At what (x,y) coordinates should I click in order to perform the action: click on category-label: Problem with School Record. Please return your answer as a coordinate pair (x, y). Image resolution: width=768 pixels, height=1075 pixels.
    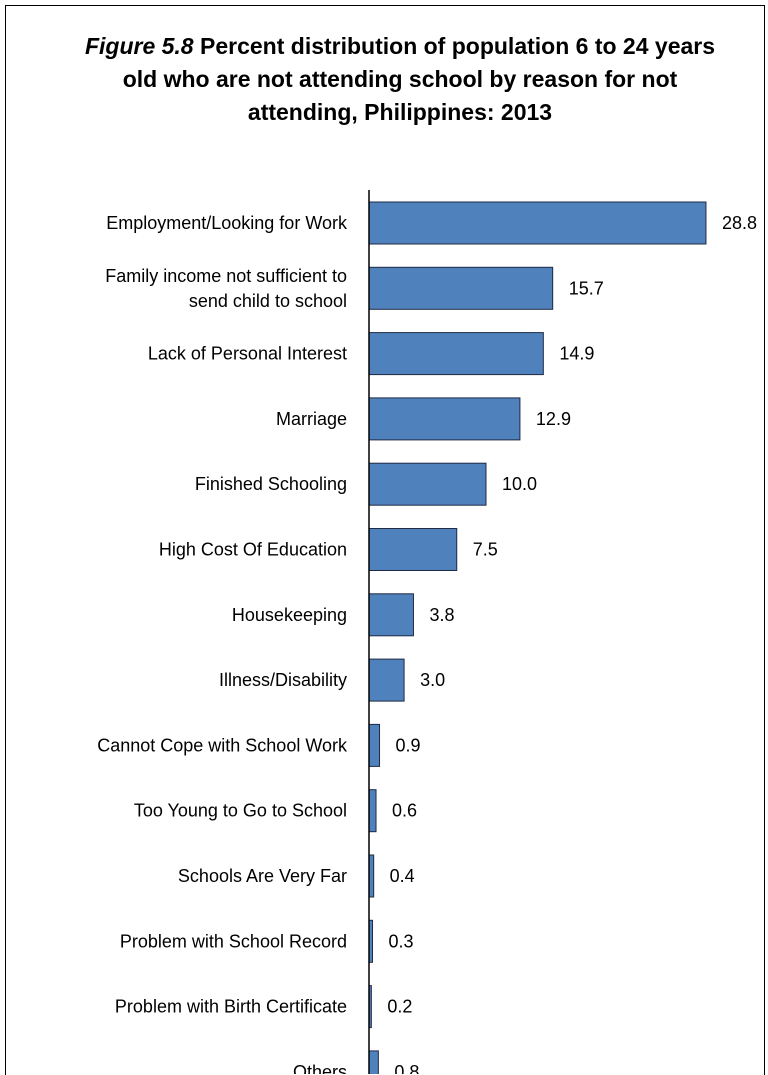
    Looking at the image, I should click on (233, 941).